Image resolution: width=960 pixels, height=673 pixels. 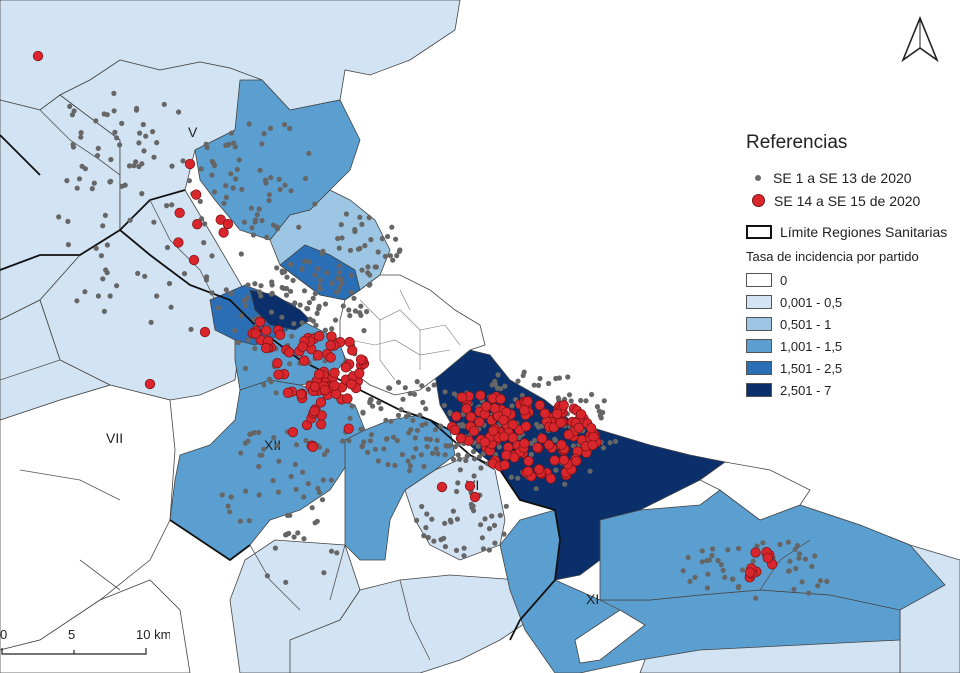 What do you see at coordinates (400, 487) in the screenshot?
I see `land-blue-mid` at bounding box center [400, 487].